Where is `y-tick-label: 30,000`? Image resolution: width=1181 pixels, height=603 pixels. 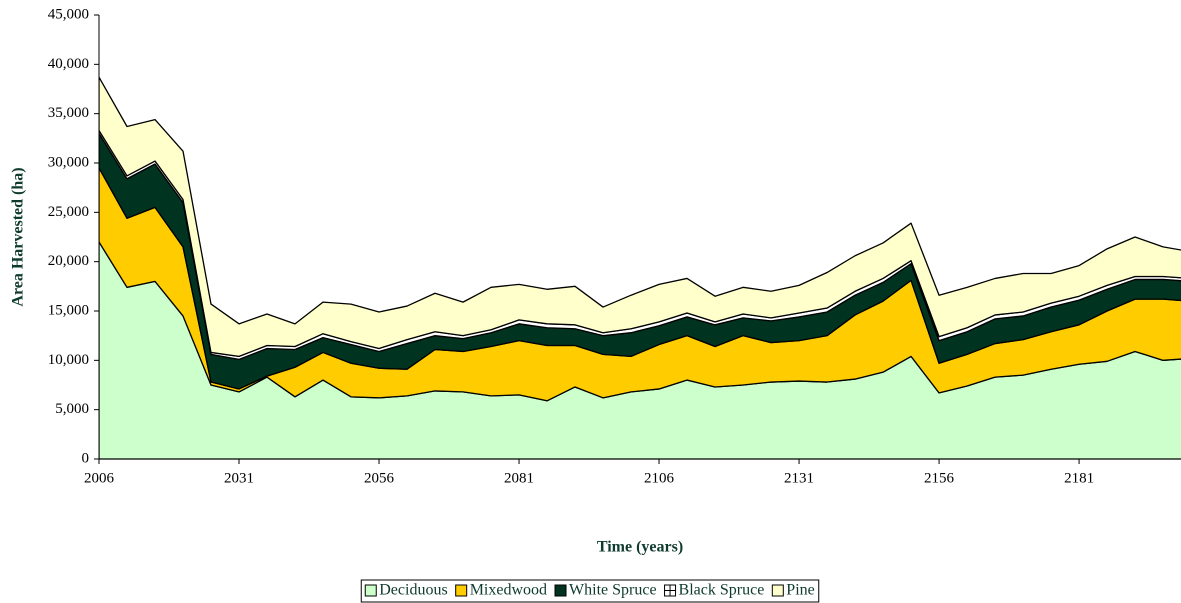 y-tick-label: 30,000 is located at coordinates (68, 162).